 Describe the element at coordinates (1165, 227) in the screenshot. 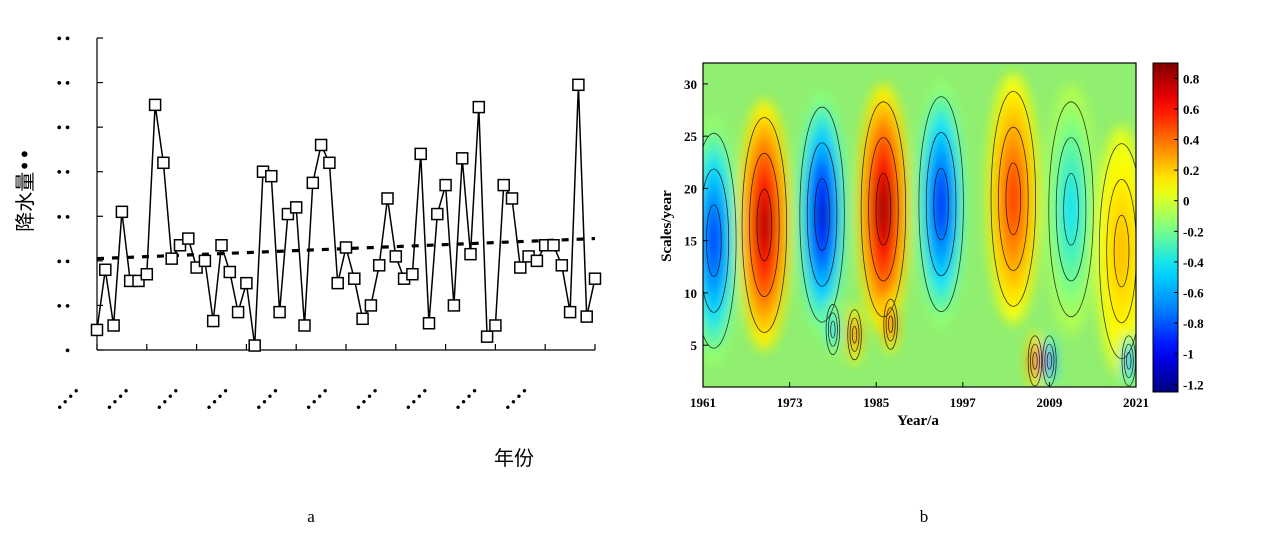

I see `colorbar` at that location.